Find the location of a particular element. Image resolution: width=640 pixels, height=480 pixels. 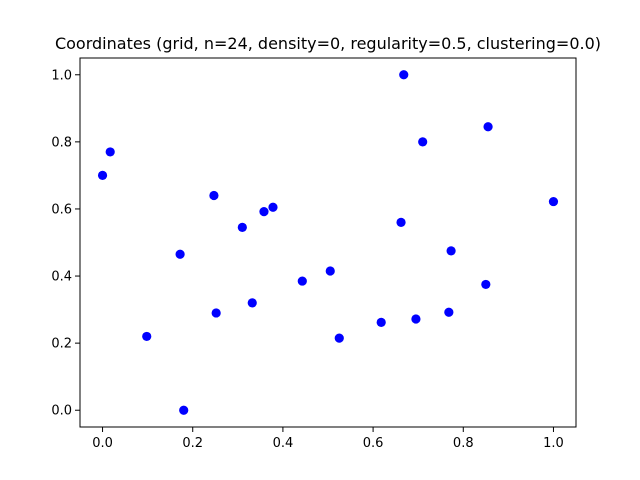

y-tick-label: 0.0 is located at coordinates (61, 411).